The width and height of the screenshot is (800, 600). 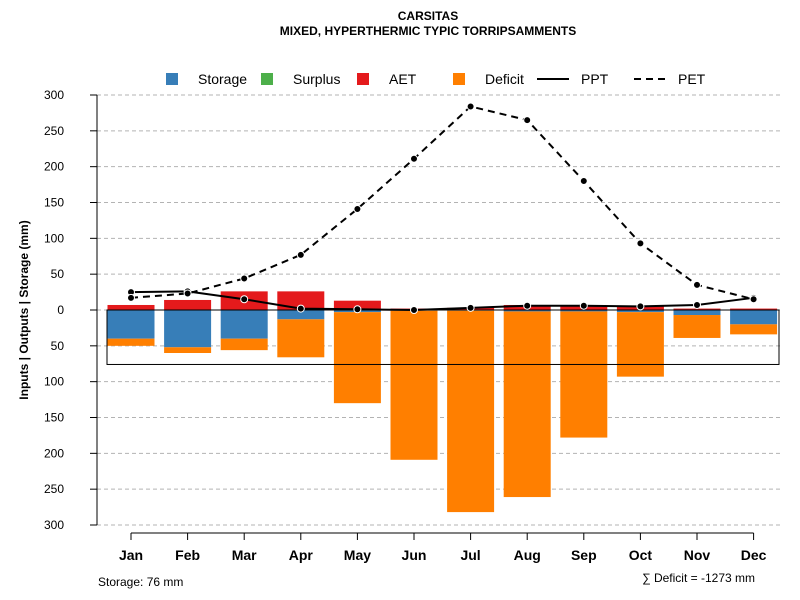 I want to click on legend-label-pet: PET, so click(x=692, y=79).